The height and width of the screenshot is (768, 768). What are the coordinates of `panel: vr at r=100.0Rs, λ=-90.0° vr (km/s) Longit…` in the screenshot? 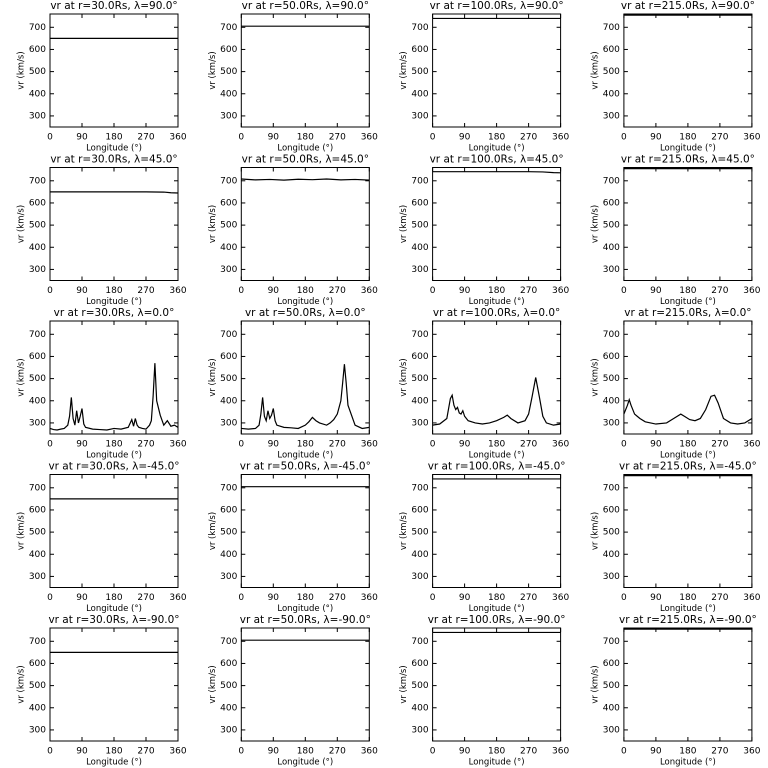 It's located at (484, 691).